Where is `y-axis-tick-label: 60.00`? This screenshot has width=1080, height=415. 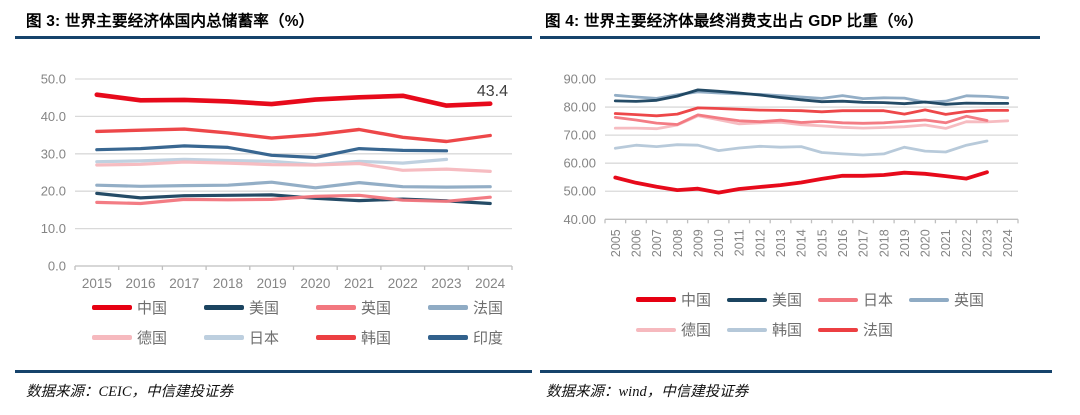 y-axis-tick-label: 60.00 is located at coordinates (579, 163).